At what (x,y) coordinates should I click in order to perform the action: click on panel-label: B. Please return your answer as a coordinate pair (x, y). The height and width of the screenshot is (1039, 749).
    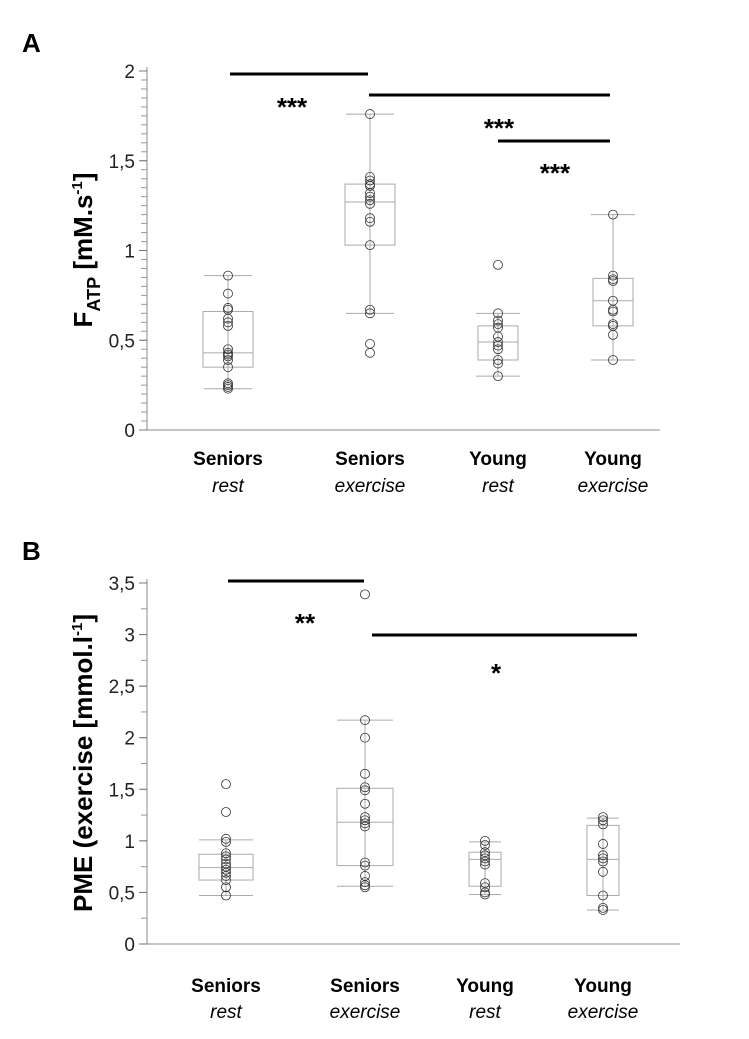
    Looking at the image, I should click on (31, 551).